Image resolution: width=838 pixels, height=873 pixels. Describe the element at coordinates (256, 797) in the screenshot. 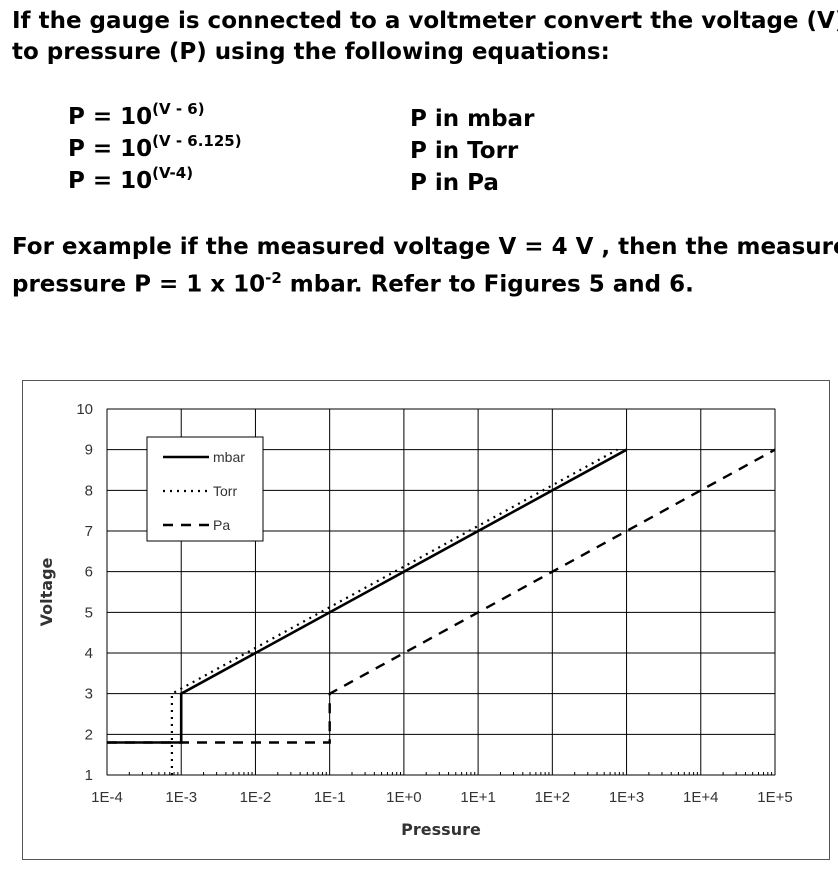

I see `x-tick-label: 1E-2` at that location.